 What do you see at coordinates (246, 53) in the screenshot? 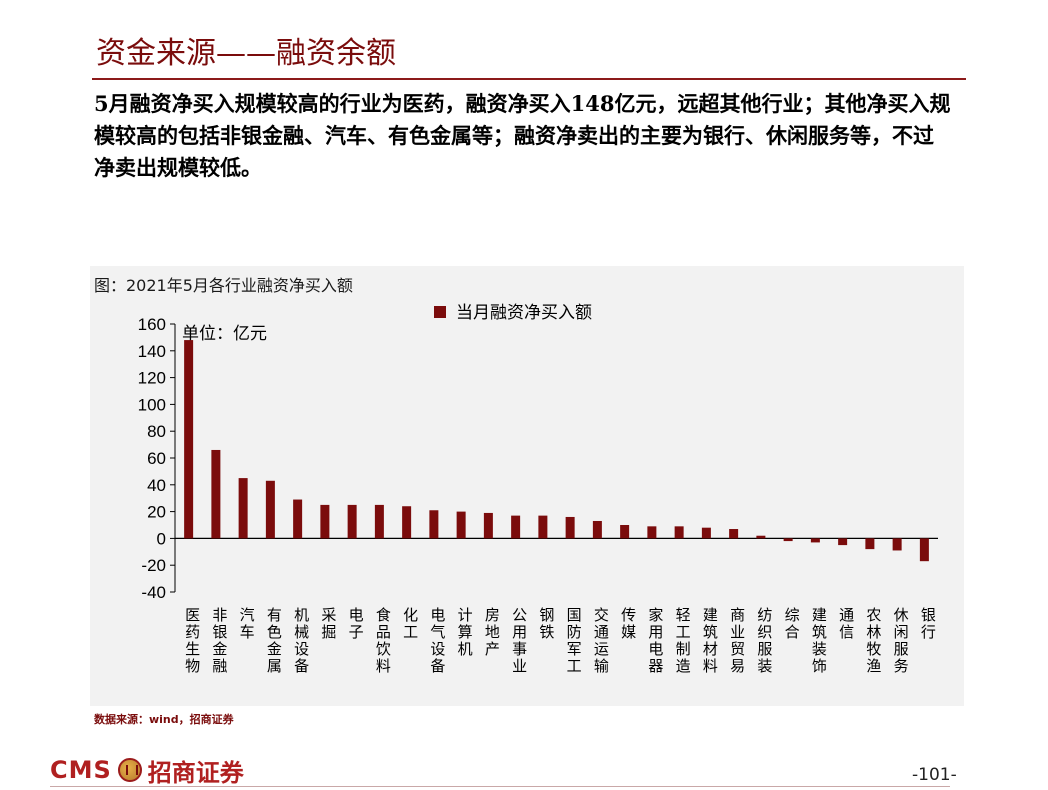
I see `page-title: 资金来源——融资余额` at bounding box center [246, 53].